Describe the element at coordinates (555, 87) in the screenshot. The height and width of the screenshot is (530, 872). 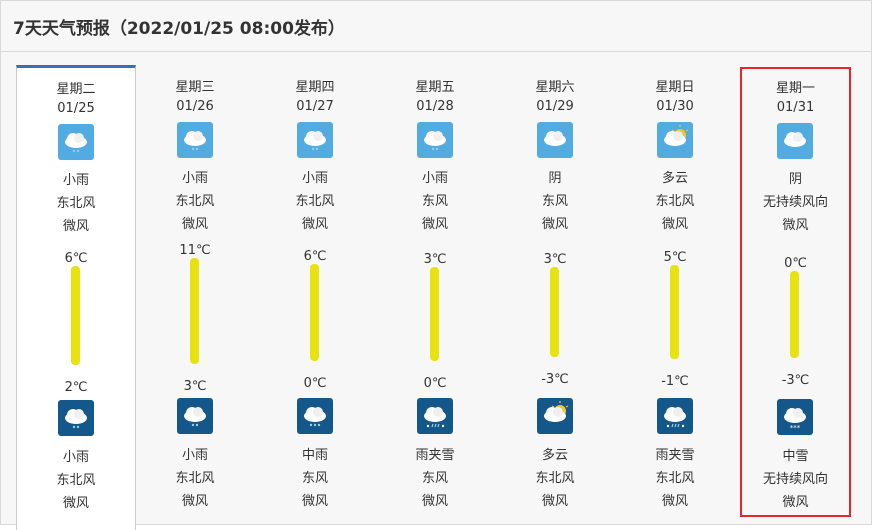
I see `weekday: 星期六` at that location.